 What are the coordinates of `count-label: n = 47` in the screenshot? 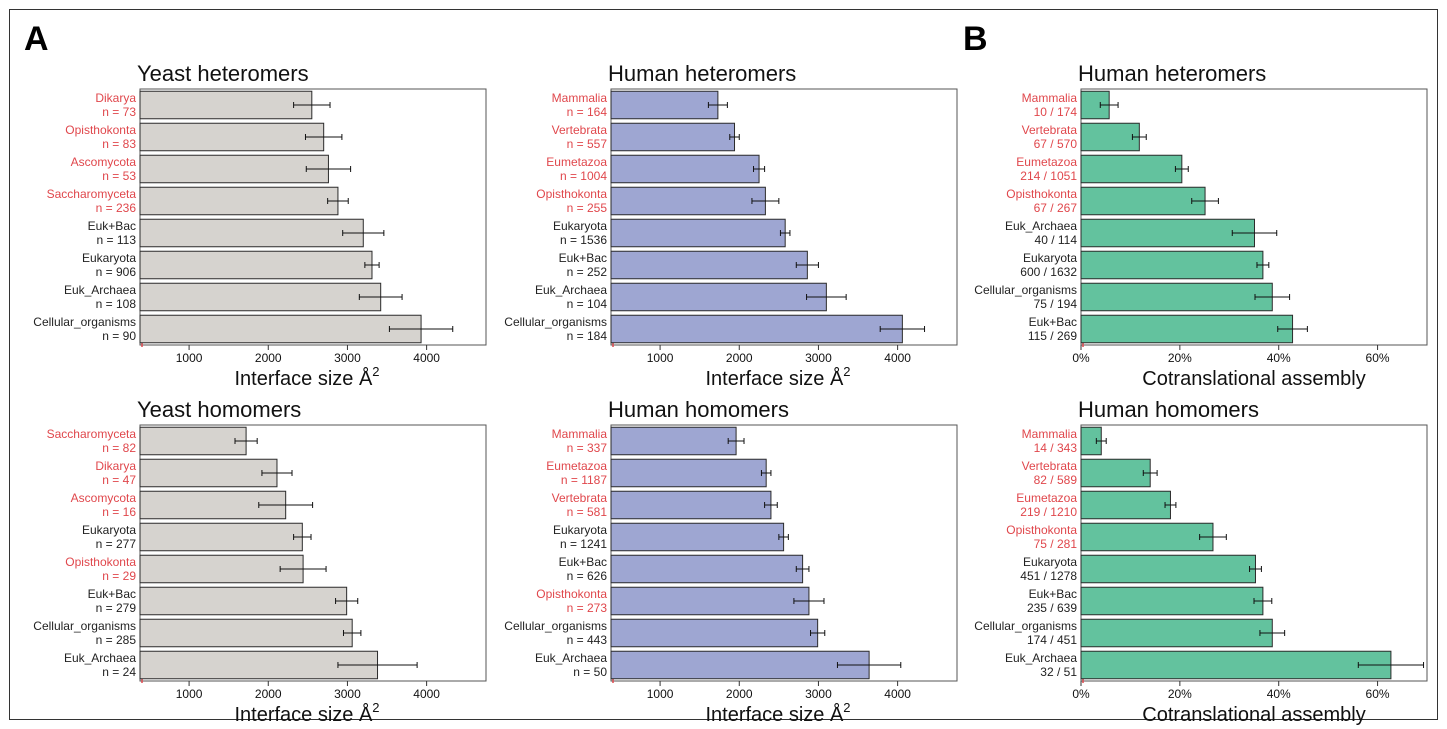 It's located at (119, 480).